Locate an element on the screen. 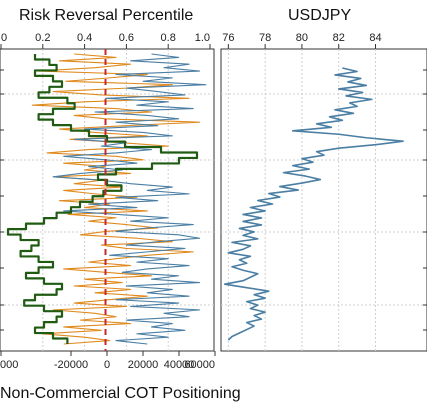  left-bottom-tick-label-4: 40000 is located at coordinates (179, 365).